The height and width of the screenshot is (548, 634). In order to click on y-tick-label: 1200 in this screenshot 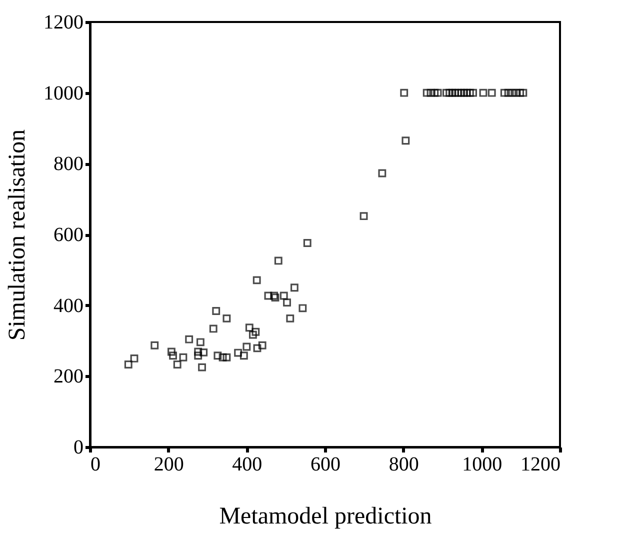, I will do `click(64, 23)`.